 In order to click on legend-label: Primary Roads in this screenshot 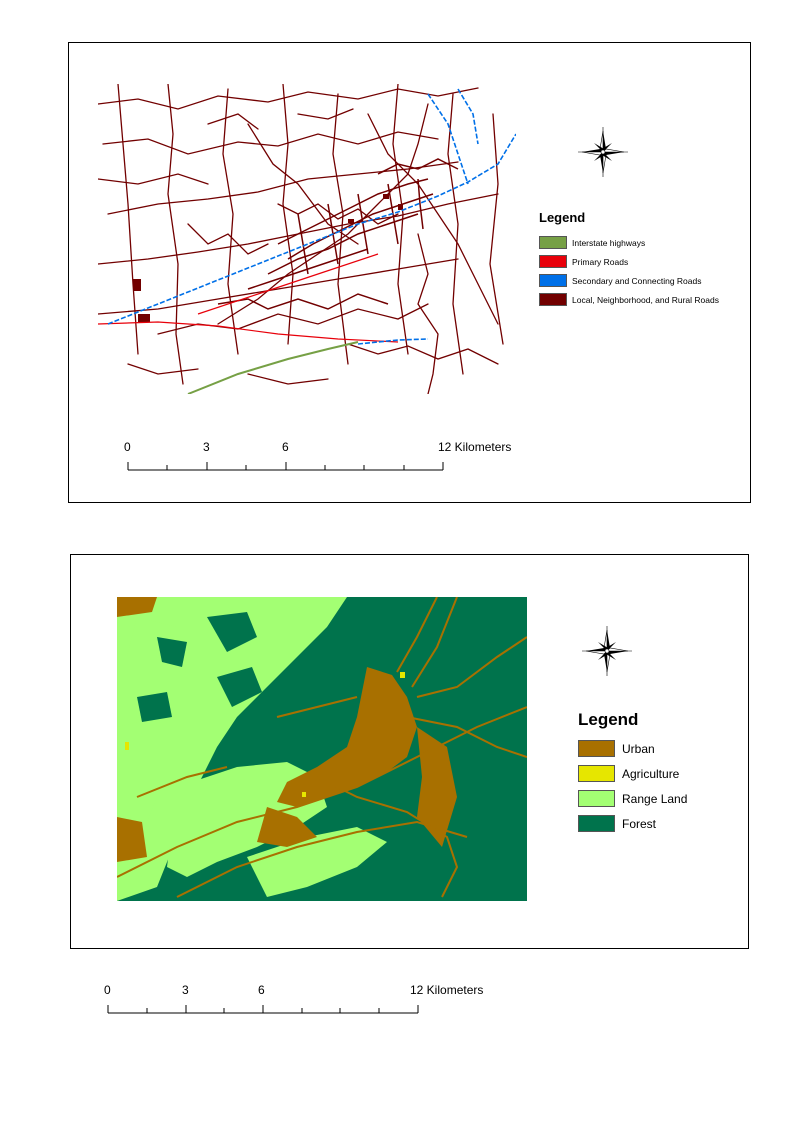, I will do `click(600, 261)`.